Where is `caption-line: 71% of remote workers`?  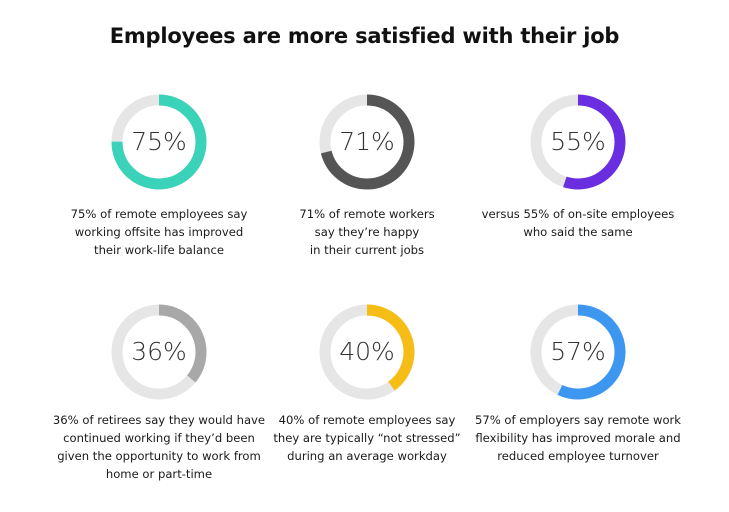 caption-line: 71% of remote workers is located at coordinates (367, 214).